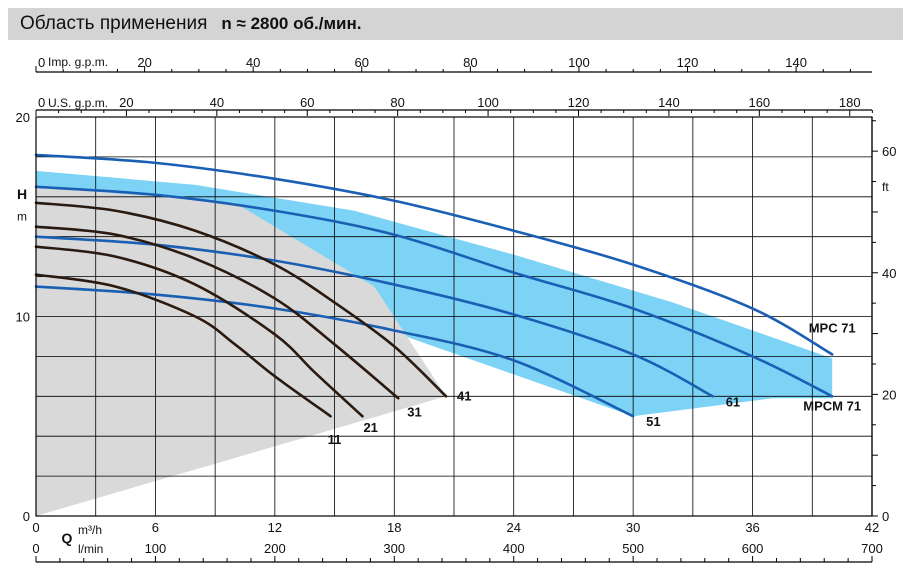  What do you see at coordinates (126, 102) in the screenshot?
I see `x-usgpm-tick-label: 20` at bounding box center [126, 102].